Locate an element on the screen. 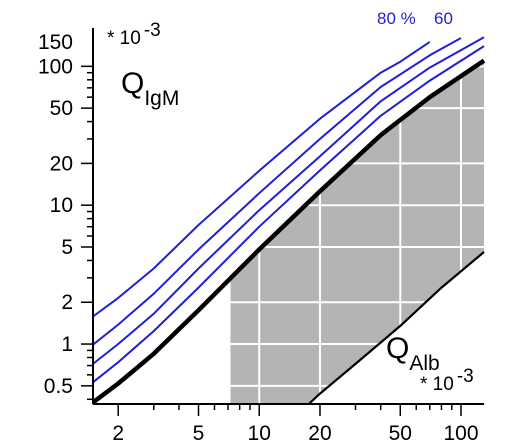  y-tick-label: 1 is located at coordinates (67, 344).